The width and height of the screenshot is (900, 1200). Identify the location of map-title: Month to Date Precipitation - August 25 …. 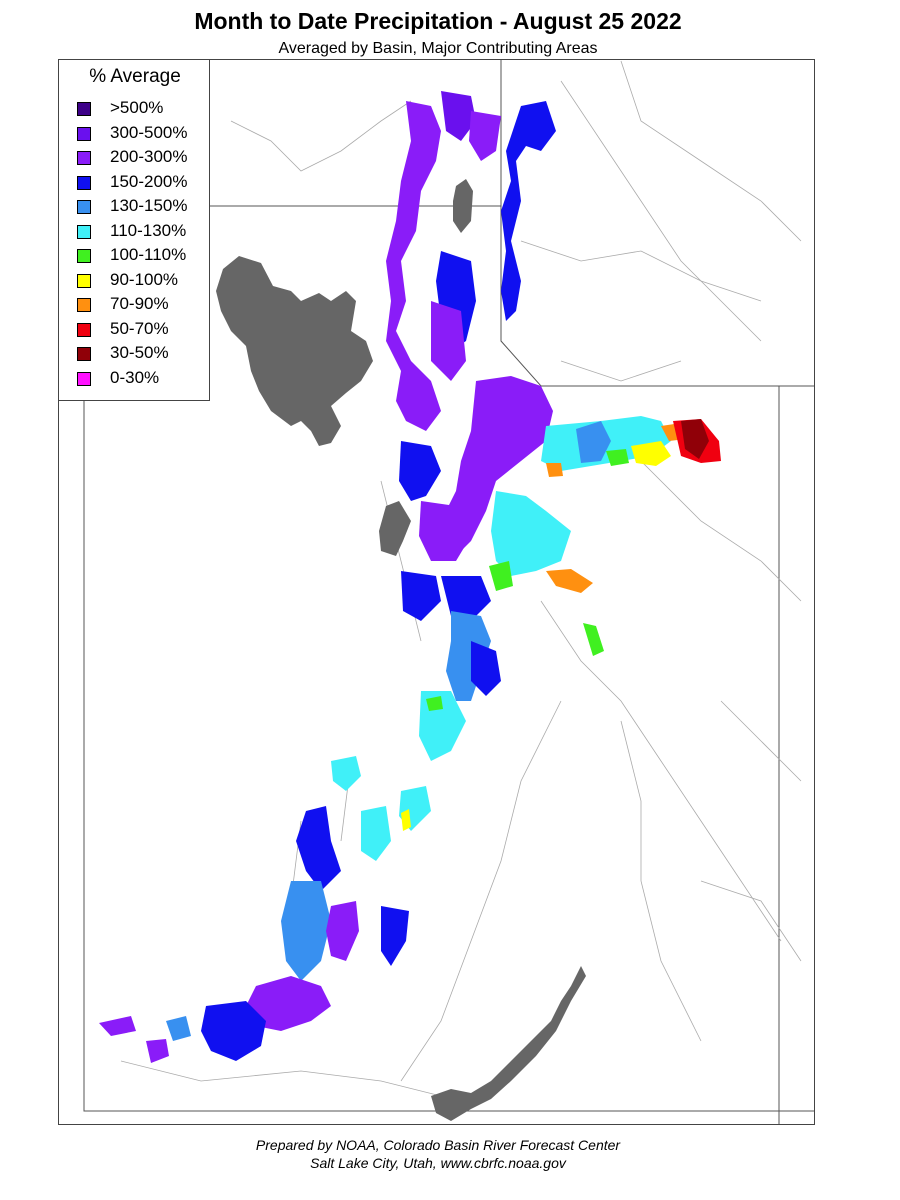
(438, 21).